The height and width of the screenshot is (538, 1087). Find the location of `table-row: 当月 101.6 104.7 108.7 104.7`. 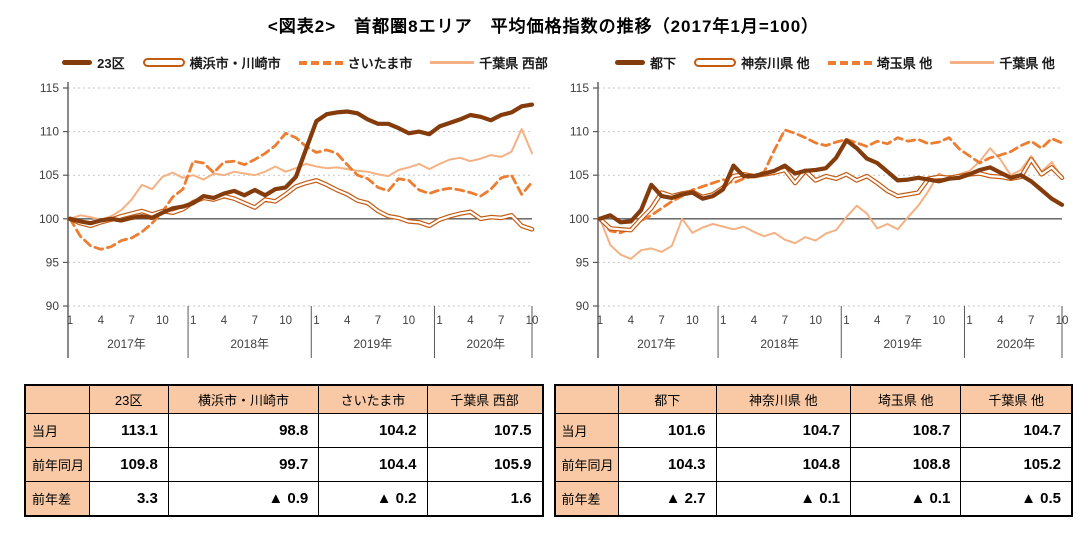

table-row: 当月 101.6 104.7 108.7 104.7 is located at coordinates (813, 430).